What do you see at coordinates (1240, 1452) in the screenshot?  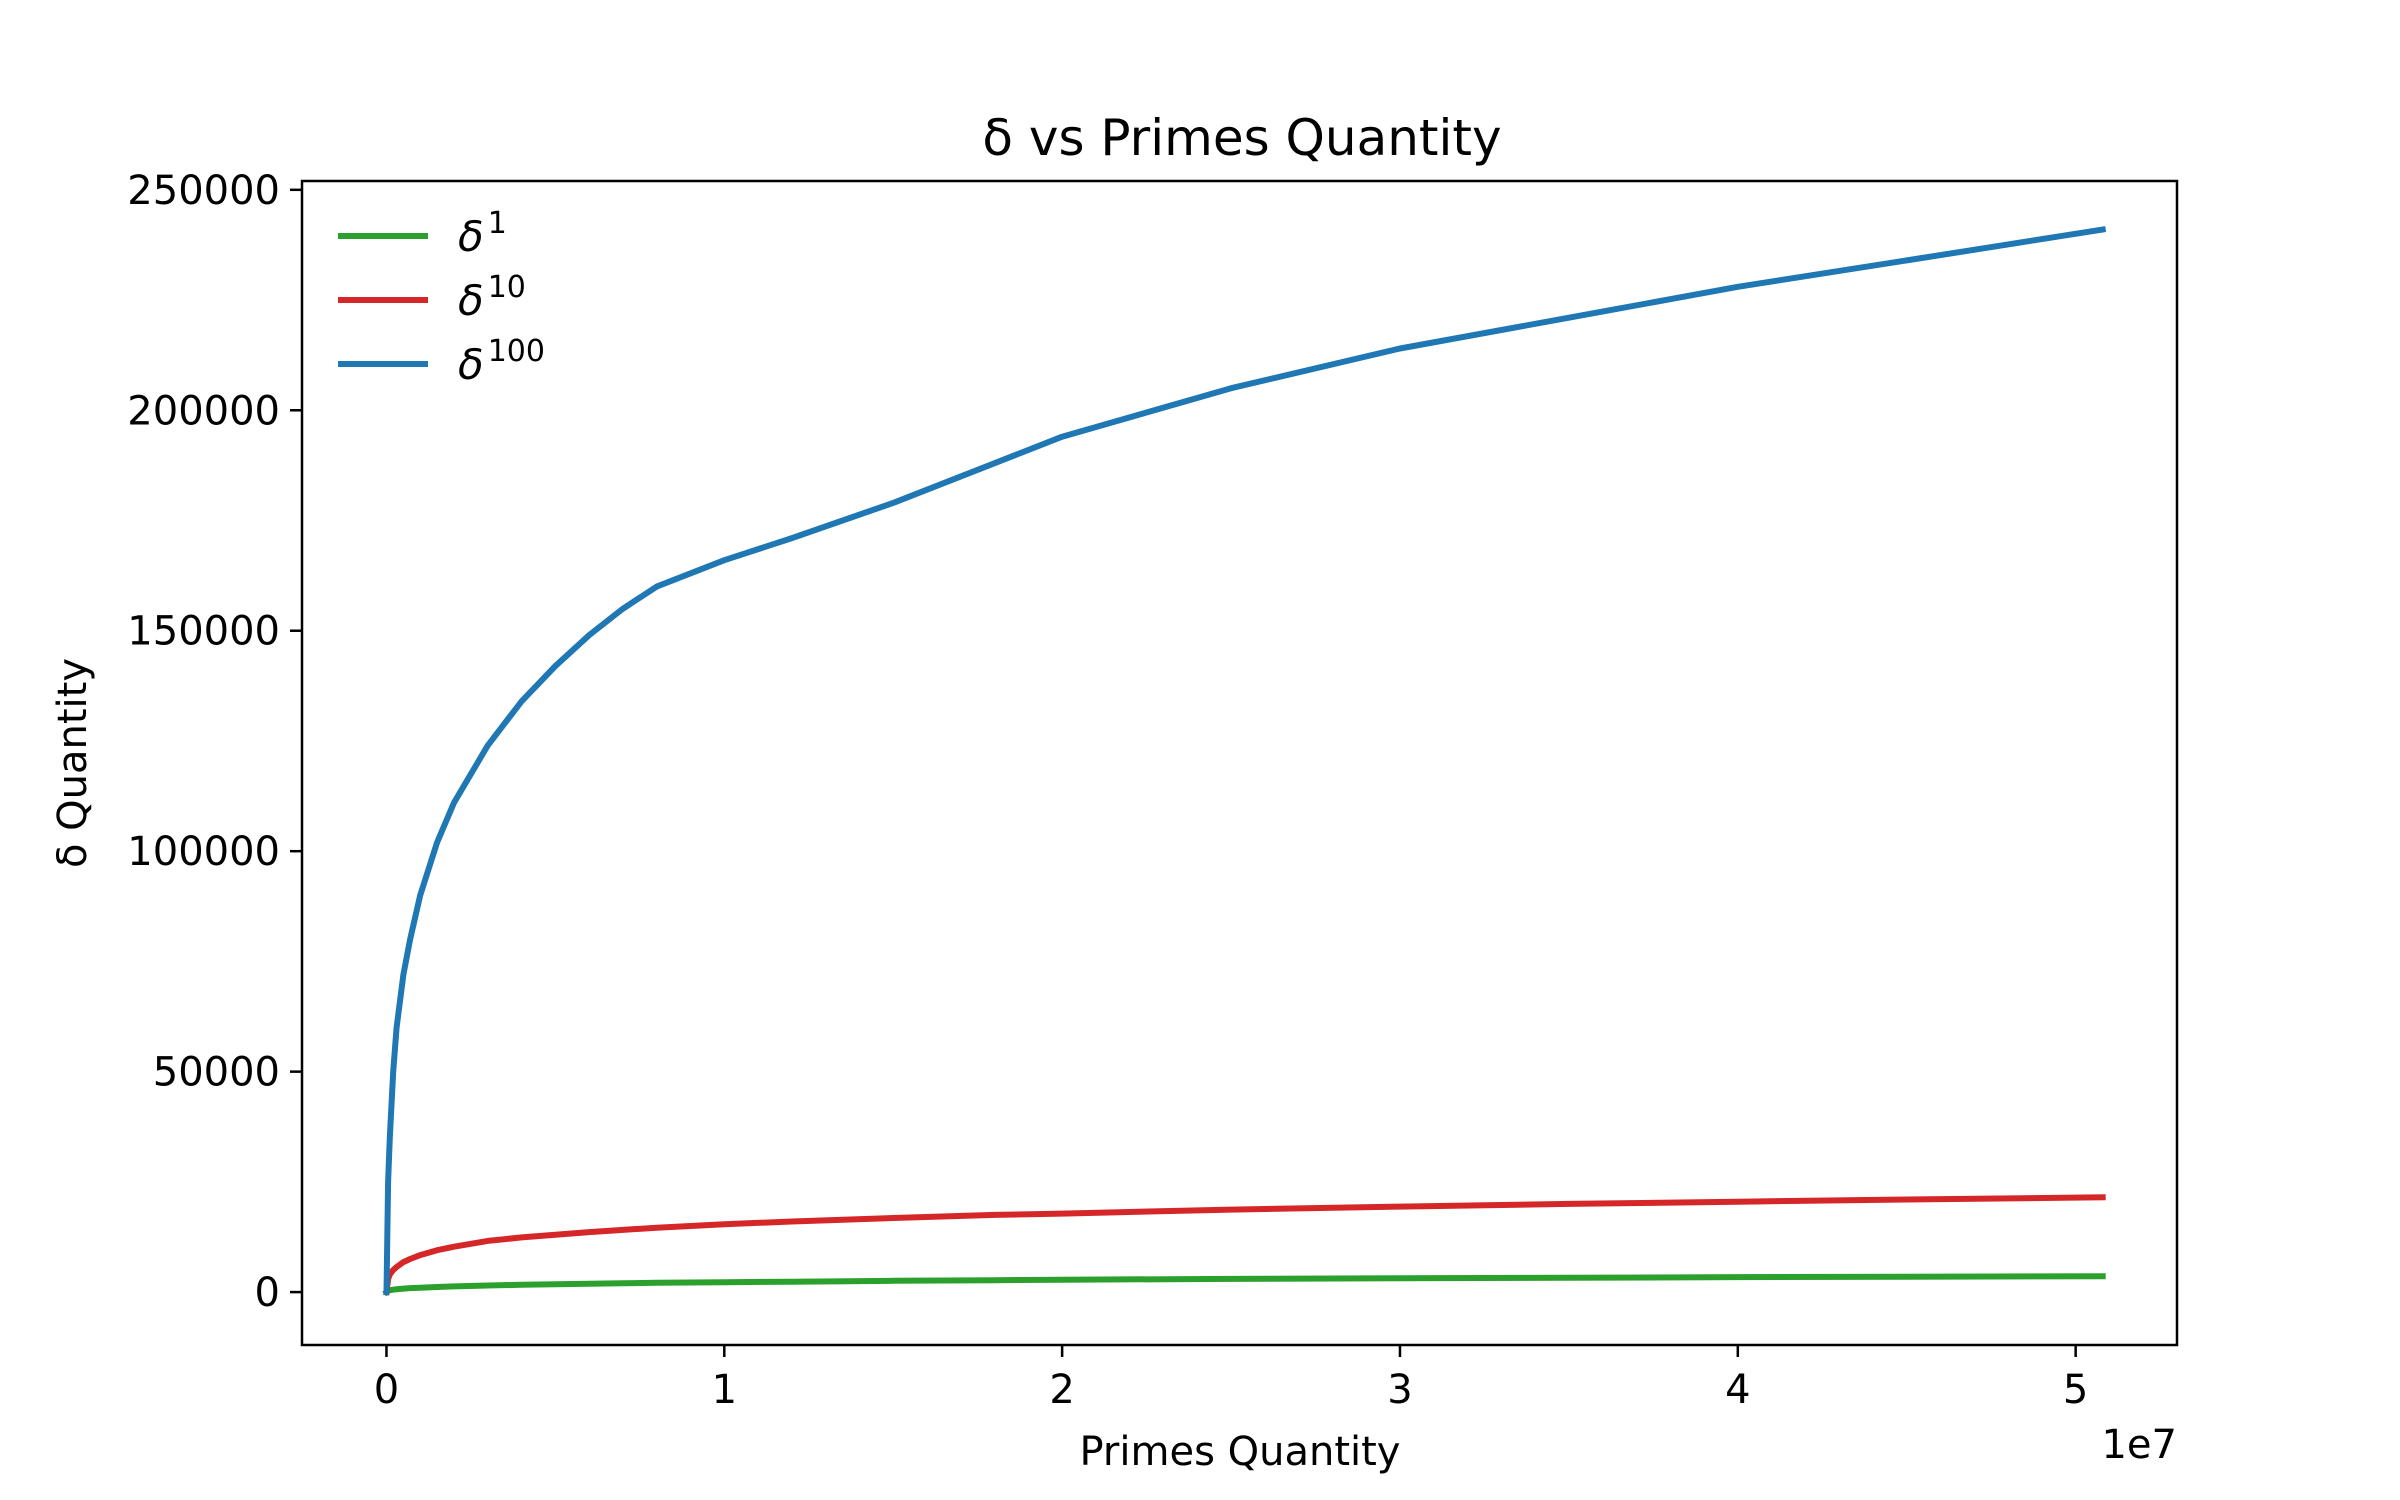 I see `x-axis-label: Primes Quantity` at bounding box center [1240, 1452].